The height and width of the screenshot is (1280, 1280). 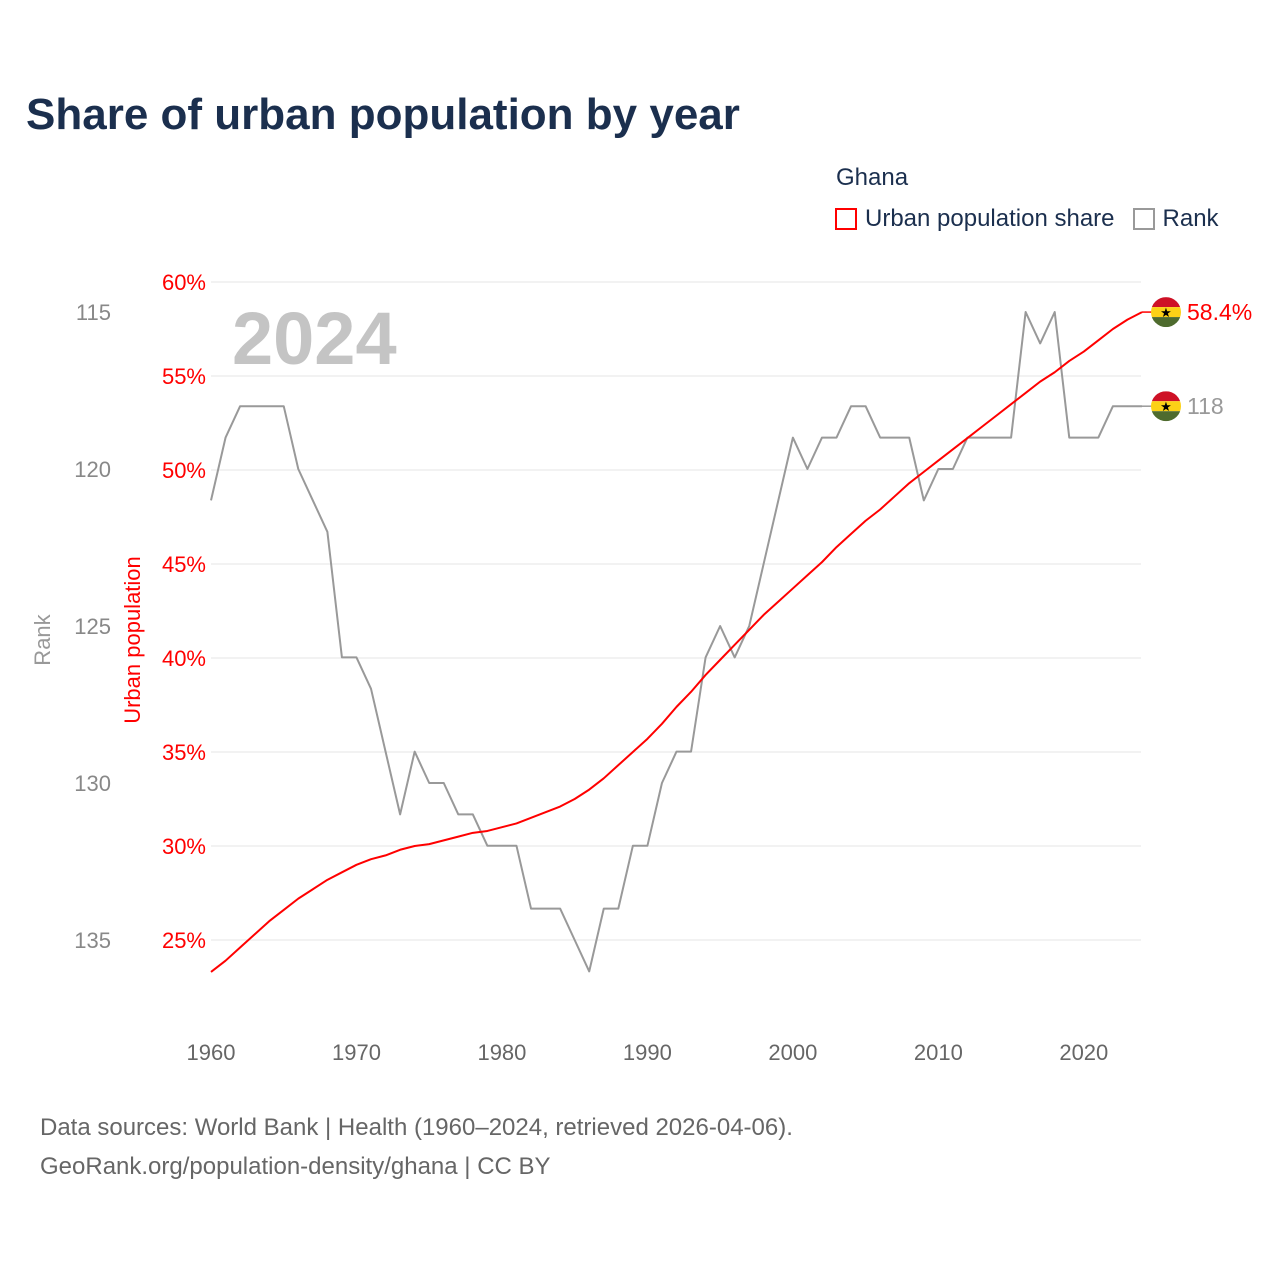 What do you see at coordinates (211, 1052) in the screenshot?
I see `x-tick-label: 1960` at bounding box center [211, 1052].